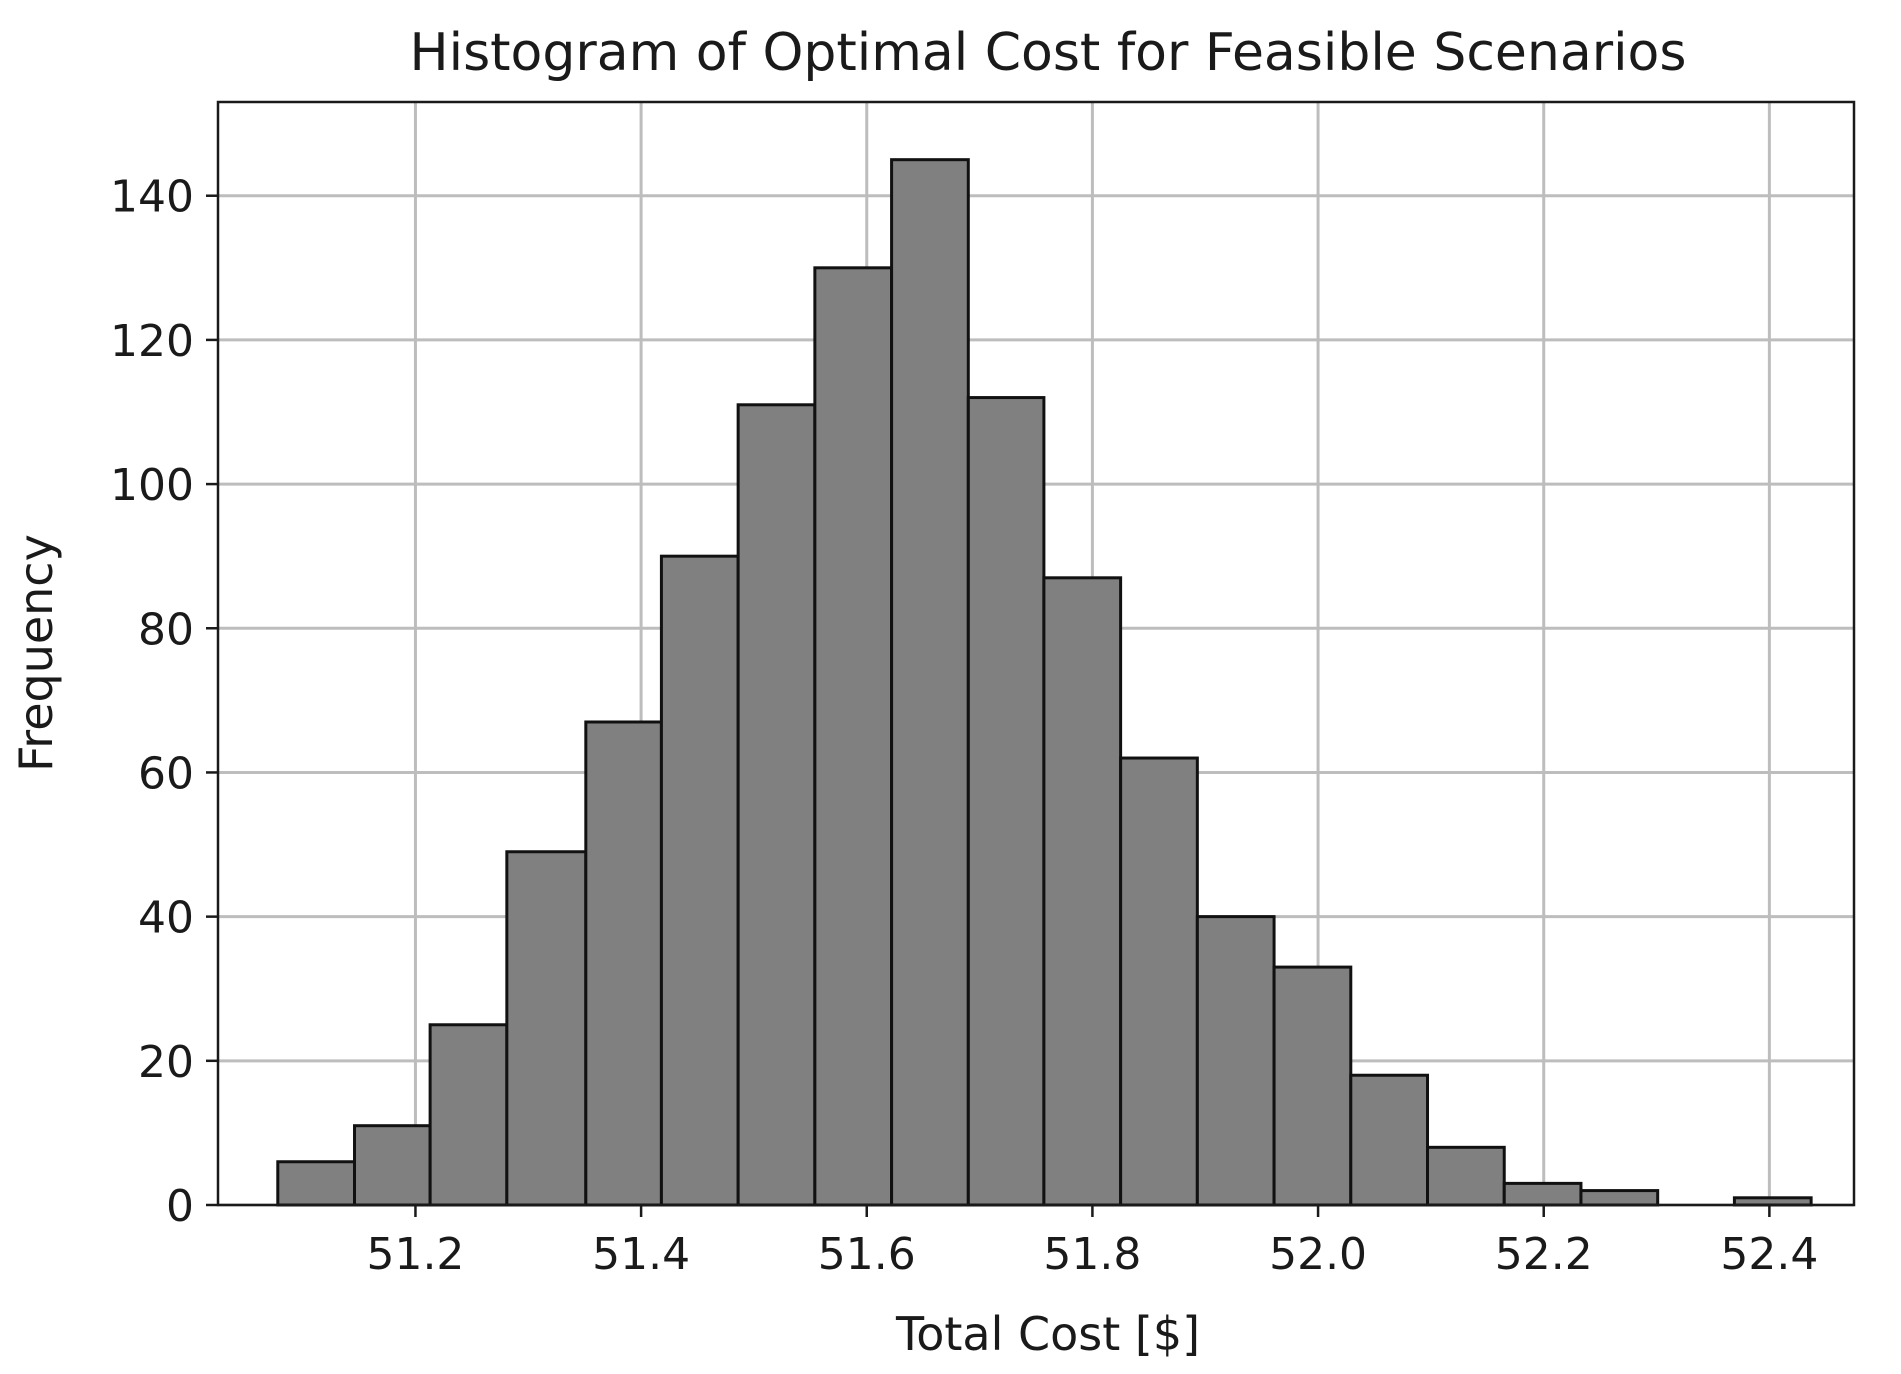 The width and height of the screenshot is (1901, 1374). What do you see at coordinates (152, 485) in the screenshot?
I see `y-tick-label-5: 100` at bounding box center [152, 485].